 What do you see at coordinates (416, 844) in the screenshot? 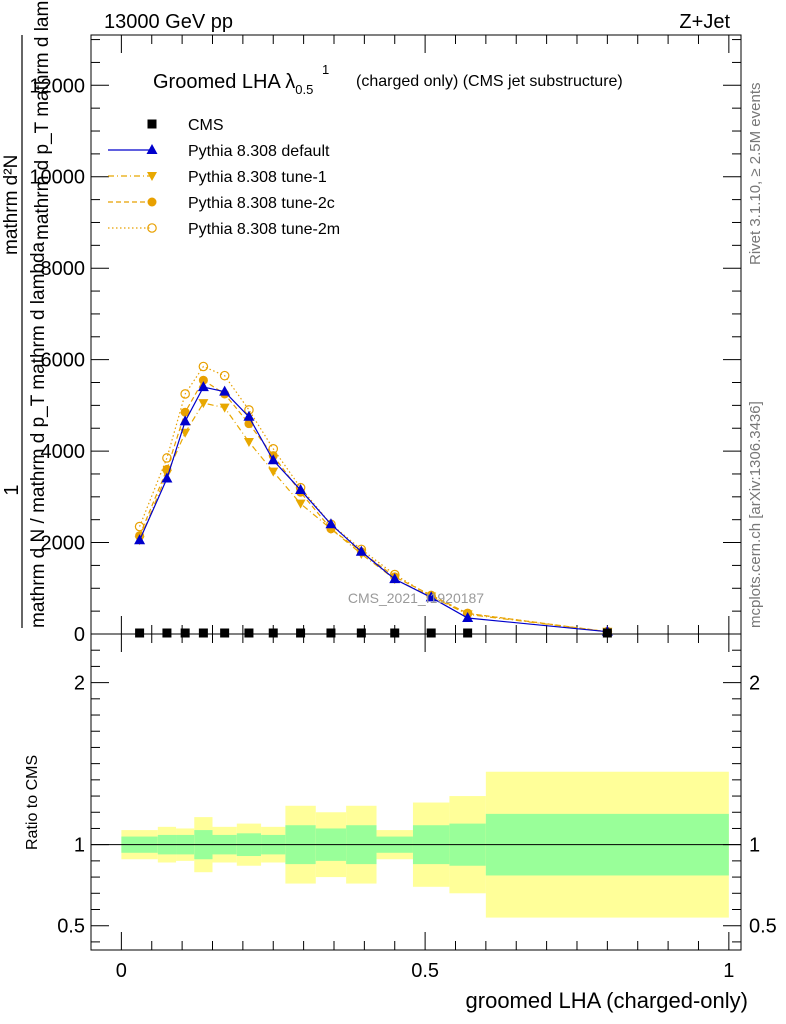
I see `ratio-bands` at bounding box center [416, 844].